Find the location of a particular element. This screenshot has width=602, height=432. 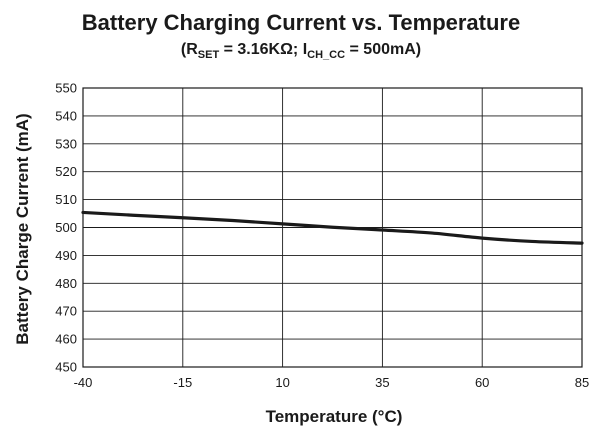

y-tick-label: 540 is located at coordinates (66, 115).